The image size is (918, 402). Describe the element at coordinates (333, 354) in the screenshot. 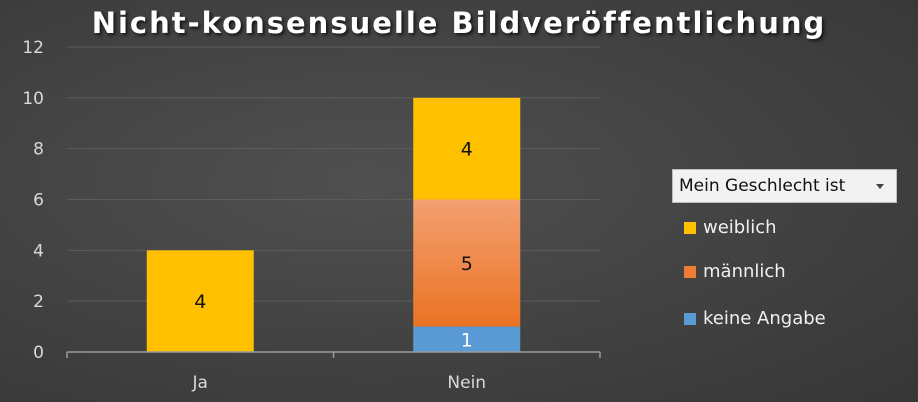

I see `x-axis` at that location.